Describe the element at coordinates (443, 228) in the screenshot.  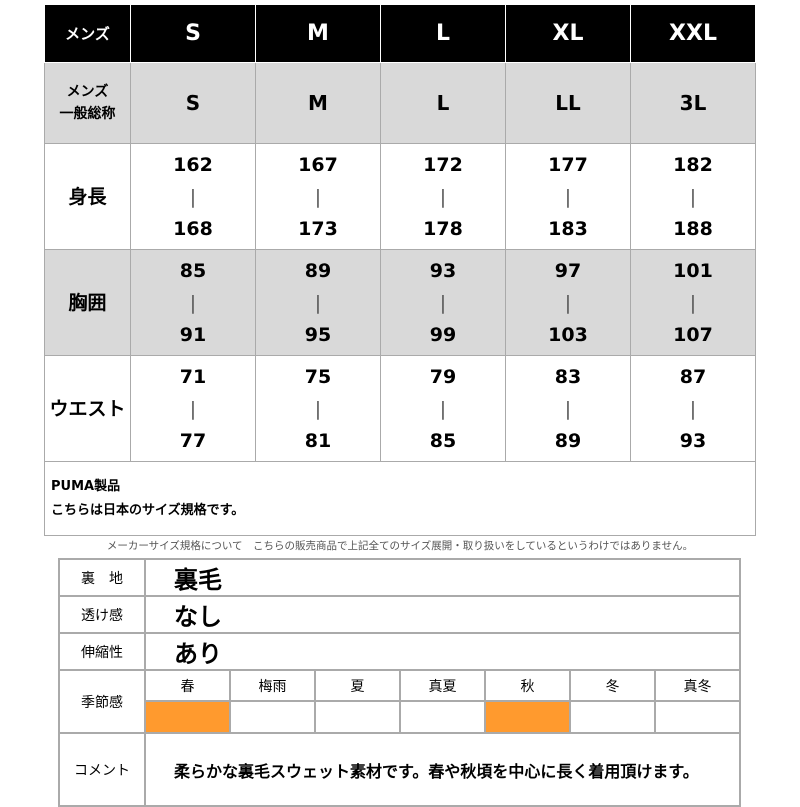
I see `range-max: 178` at that location.